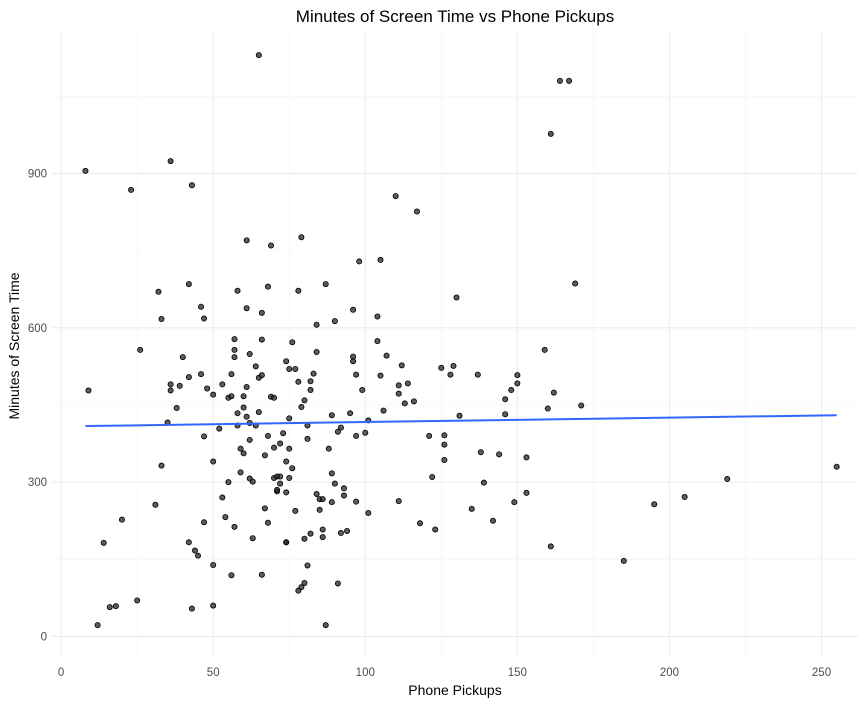 The image size is (867, 705). Describe the element at coordinates (61, 673) in the screenshot. I see `x-tick-label: 0` at that location.